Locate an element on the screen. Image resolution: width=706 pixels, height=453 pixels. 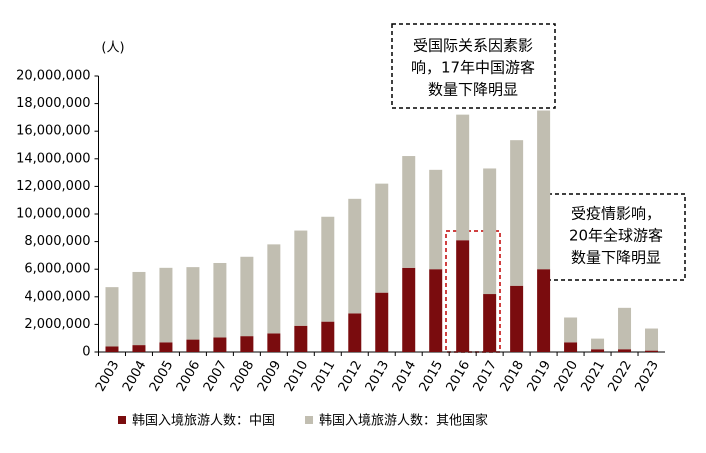
annotation-text: 受疫情影响， is located at coordinates (616, 214).